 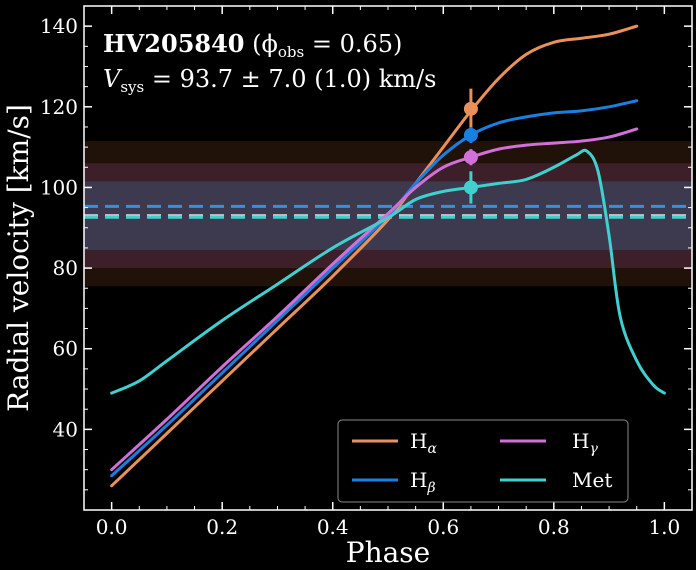 I want to click on legend-box, so click(x=483, y=461).